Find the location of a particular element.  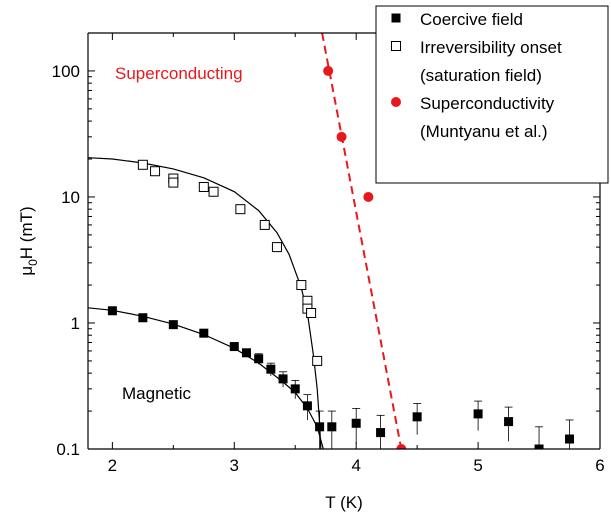

legend-entry-text: (Muntyanu et al.) is located at coordinates (484, 131).